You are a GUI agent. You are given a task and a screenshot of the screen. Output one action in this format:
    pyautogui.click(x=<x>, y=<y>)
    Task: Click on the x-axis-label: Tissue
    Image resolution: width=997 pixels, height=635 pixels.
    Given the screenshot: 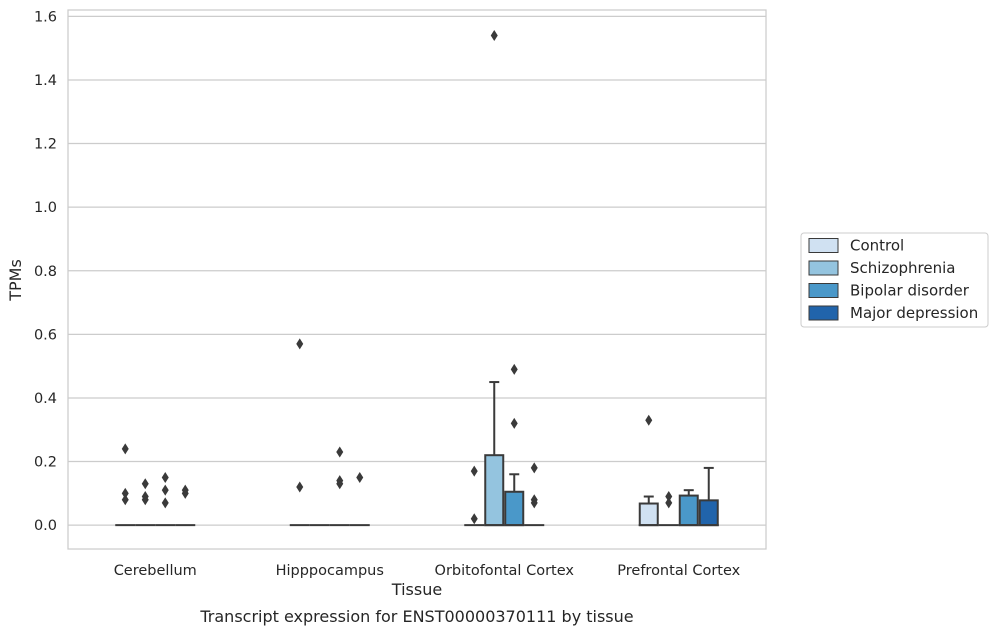 What is the action you would take?
    pyautogui.click(x=416, y=589)
    